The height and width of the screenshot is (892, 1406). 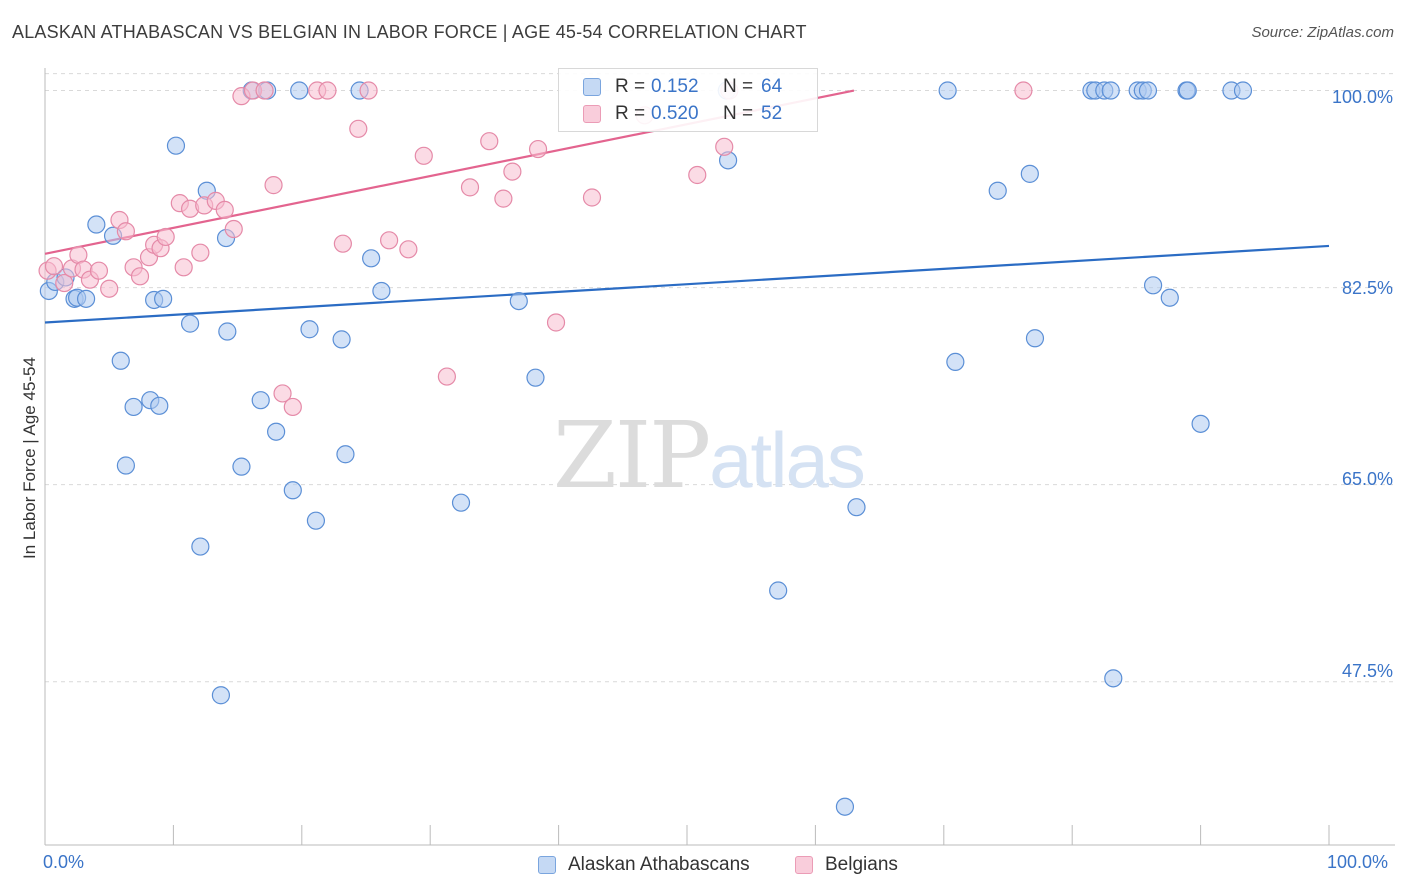 I want to click on series-legend: Alaskan Athabascans Belgians, so click(x=703, y=865).